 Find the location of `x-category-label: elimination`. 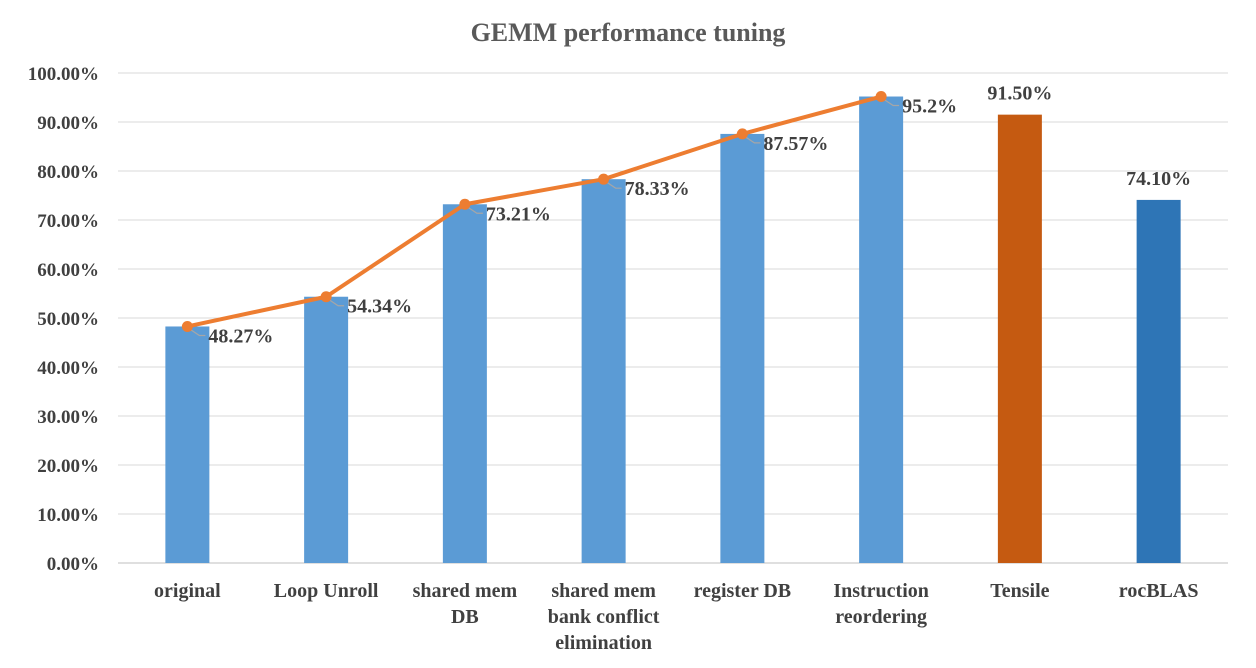

x-category-label: elimination is located at coordinates (603, 643).